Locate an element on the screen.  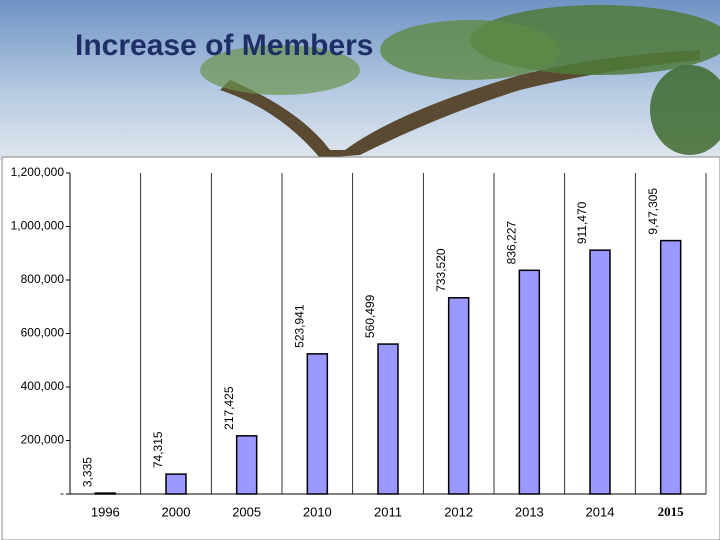
x-tick-label: 2010 is located at coordinates (317, 511).